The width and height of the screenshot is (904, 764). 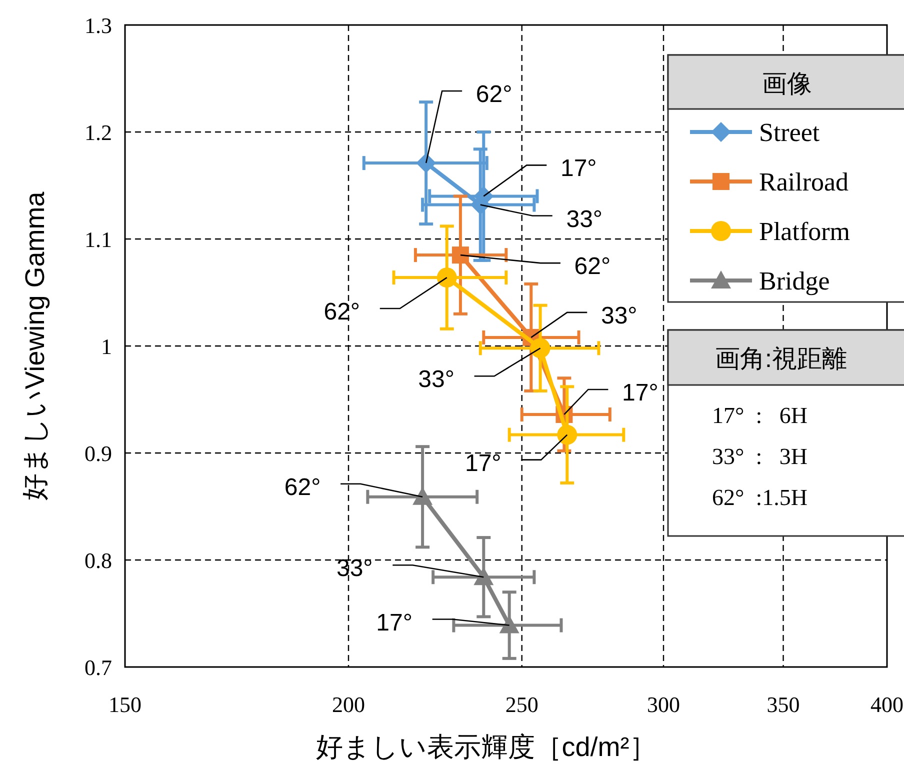 What do you see at coordinates (98, 667) in the screenshot?
I see `y-tick-label: 0.7` at bounding box center [98, 667].